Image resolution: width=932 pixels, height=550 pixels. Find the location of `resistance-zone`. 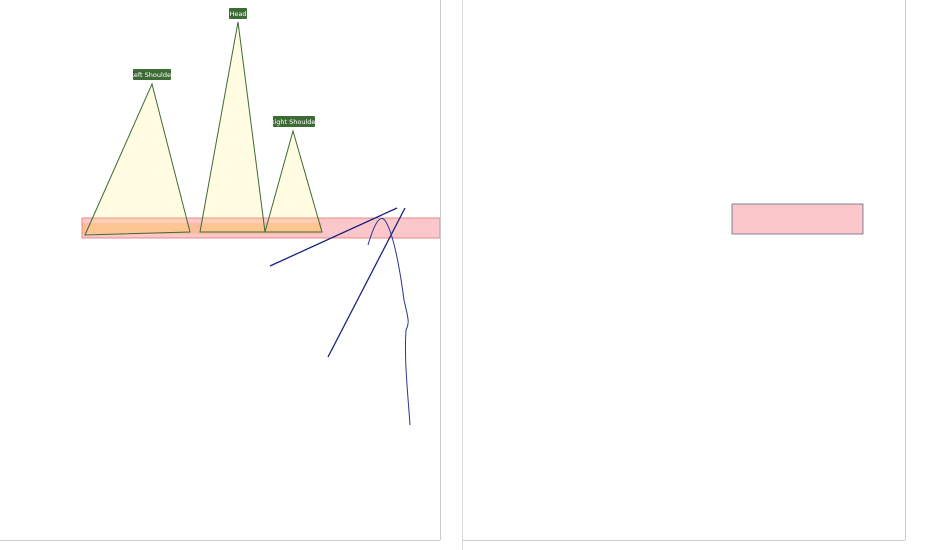

resistance-zone is located at coordinates (797, 219).